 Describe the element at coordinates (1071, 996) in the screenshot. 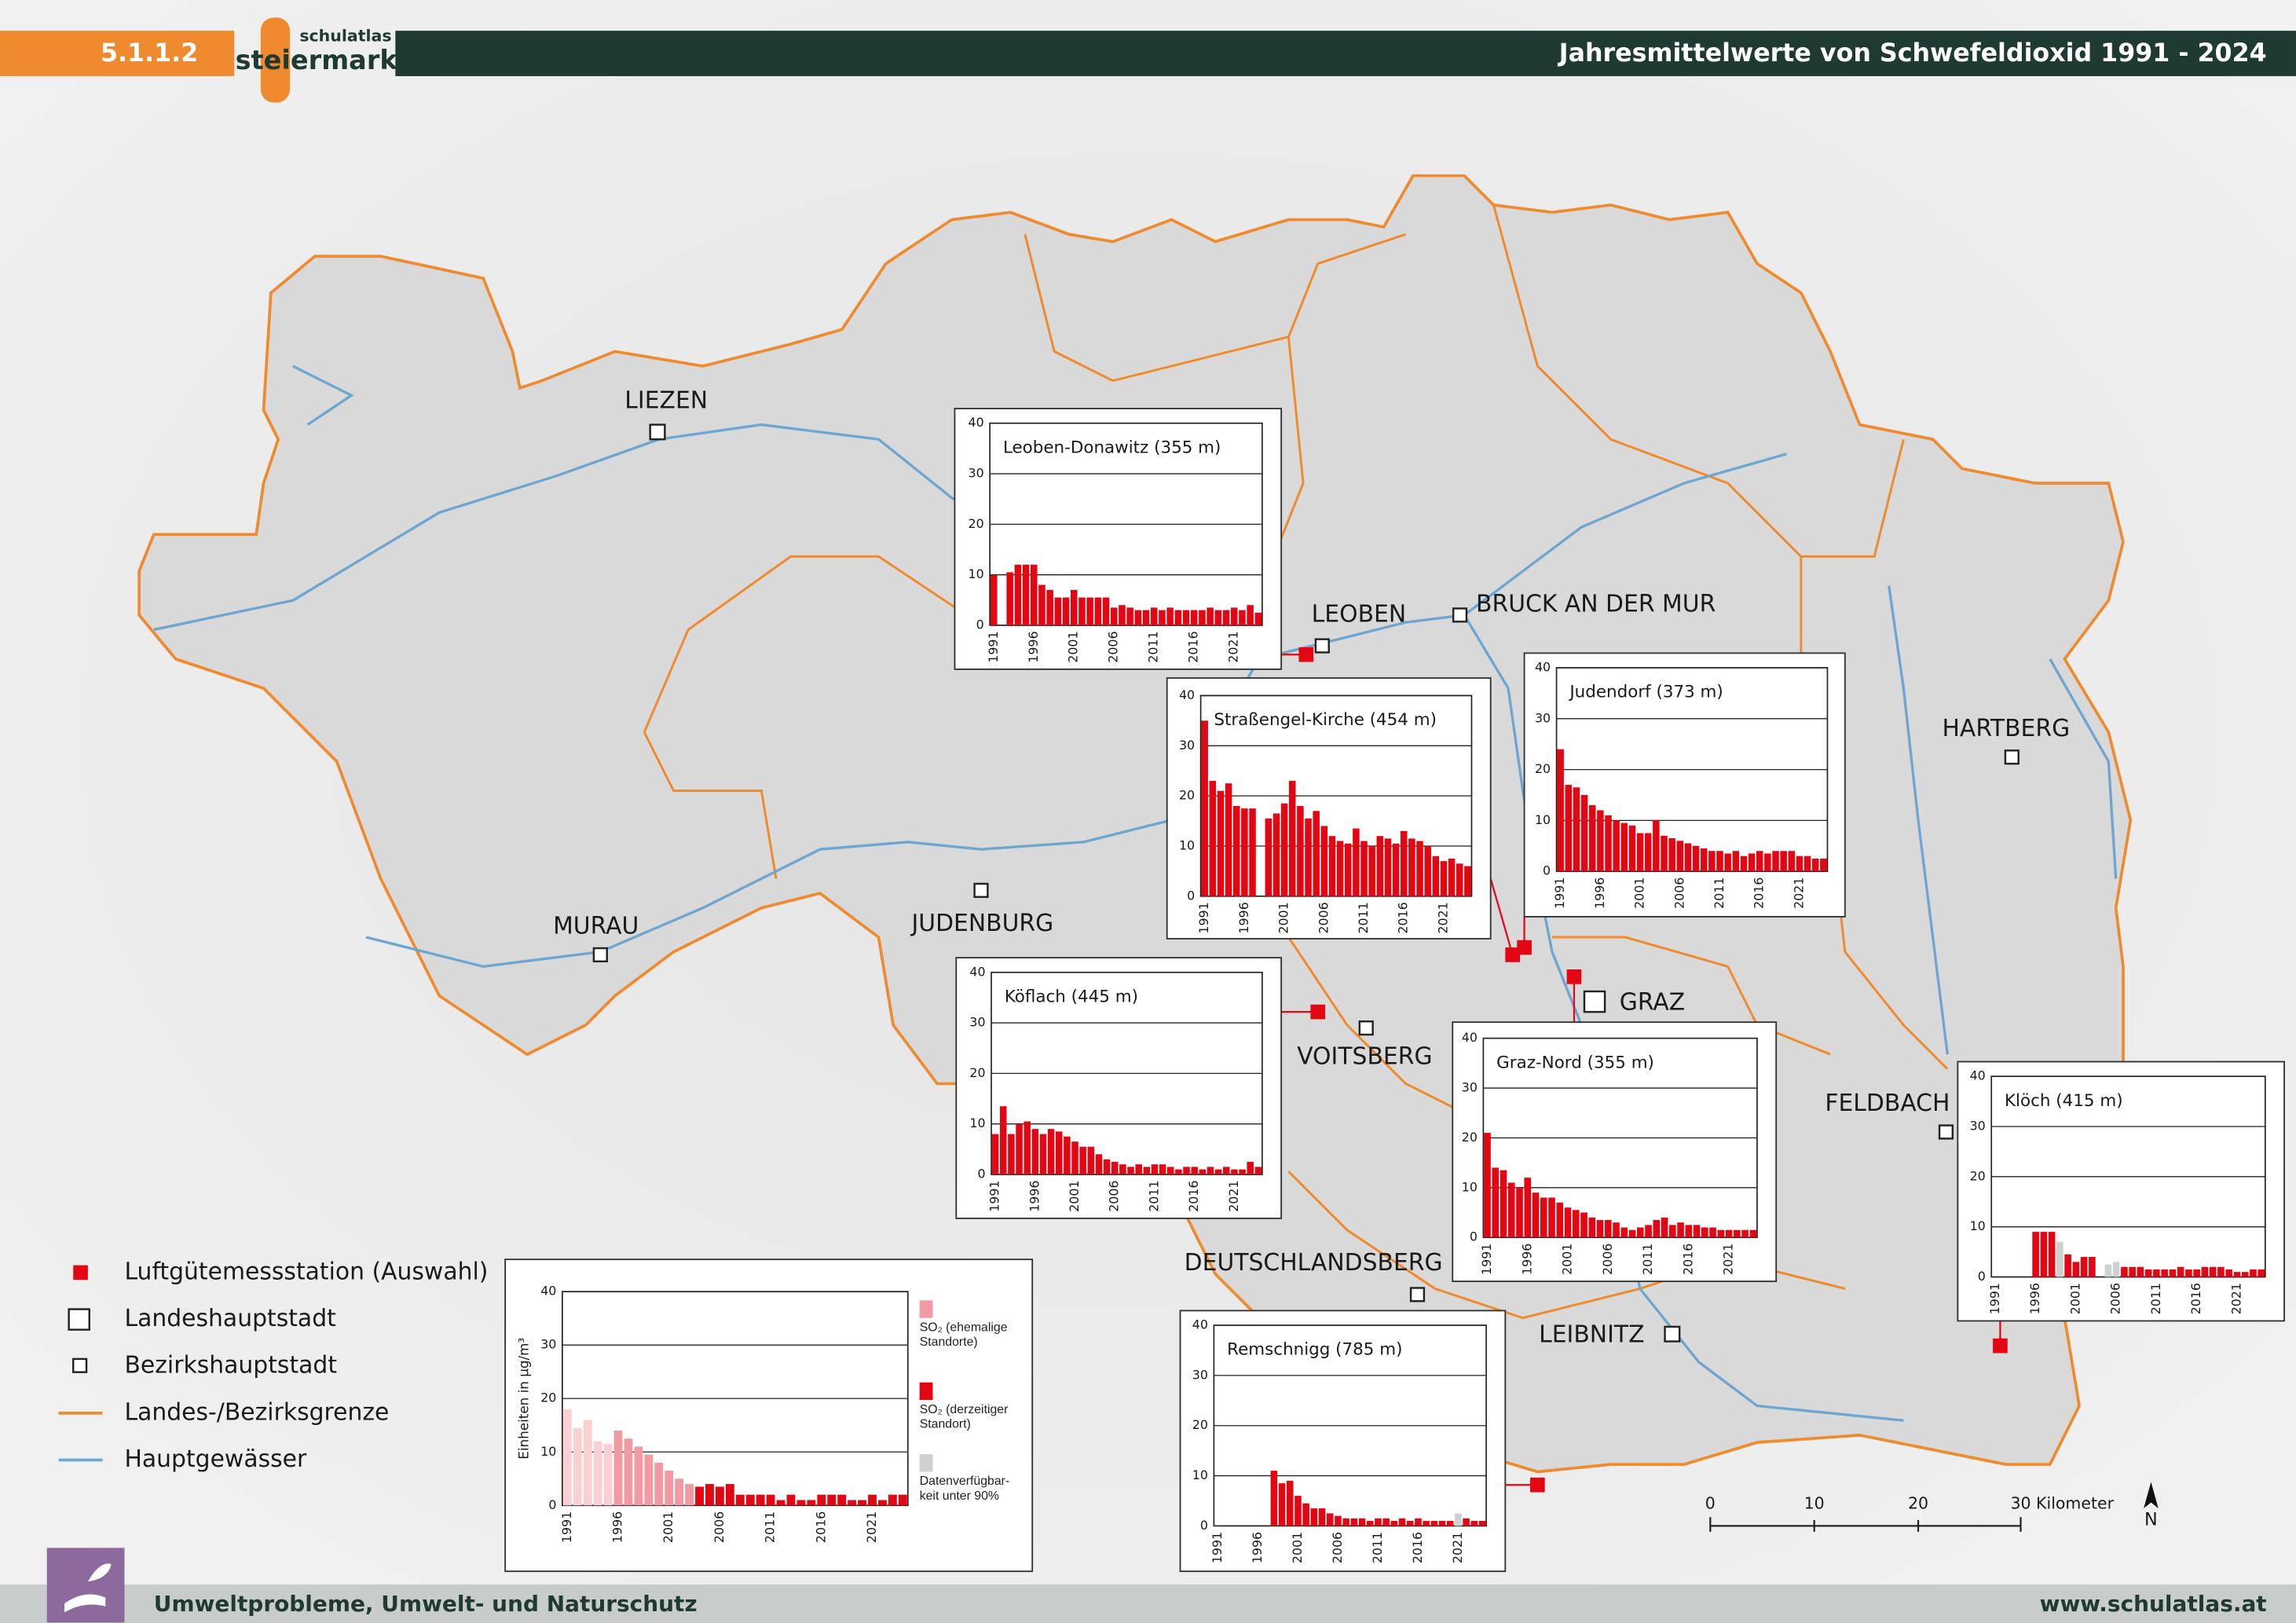

I see `chart-title: Köflach (445 m)` at that location.